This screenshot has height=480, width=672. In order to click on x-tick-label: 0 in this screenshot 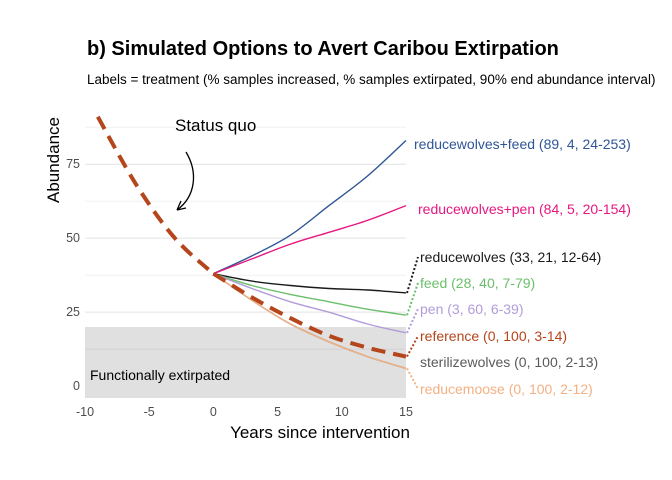, I will do `click(213, 412)`.